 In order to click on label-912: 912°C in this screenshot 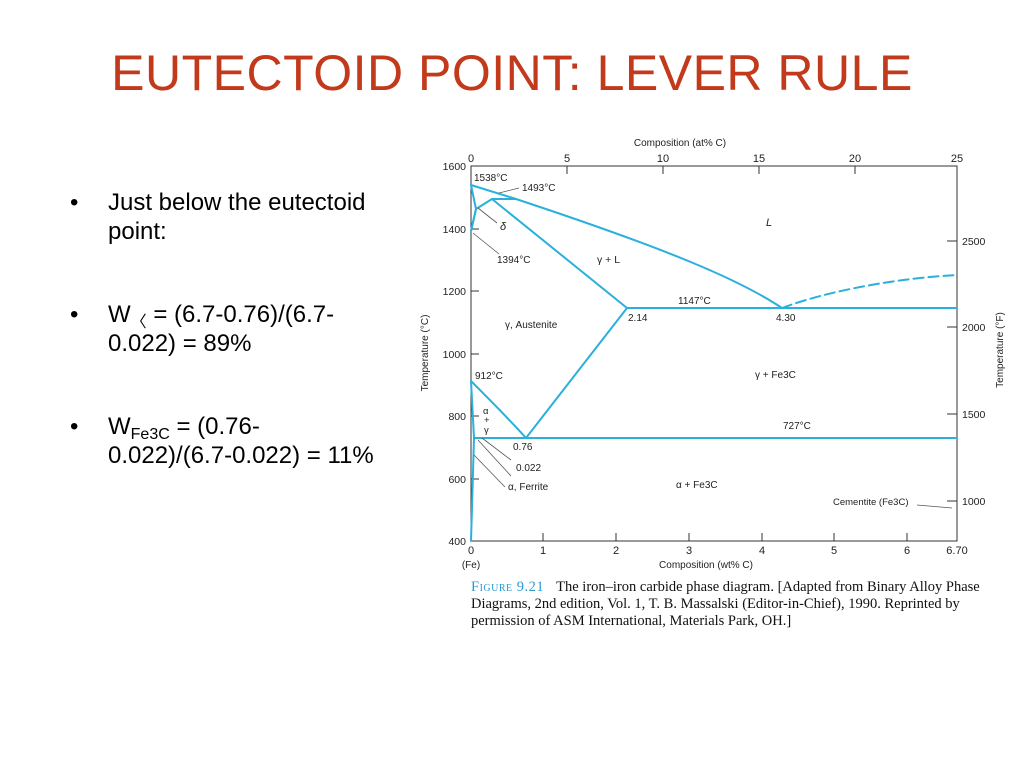, I will do `click(489, 376)`.